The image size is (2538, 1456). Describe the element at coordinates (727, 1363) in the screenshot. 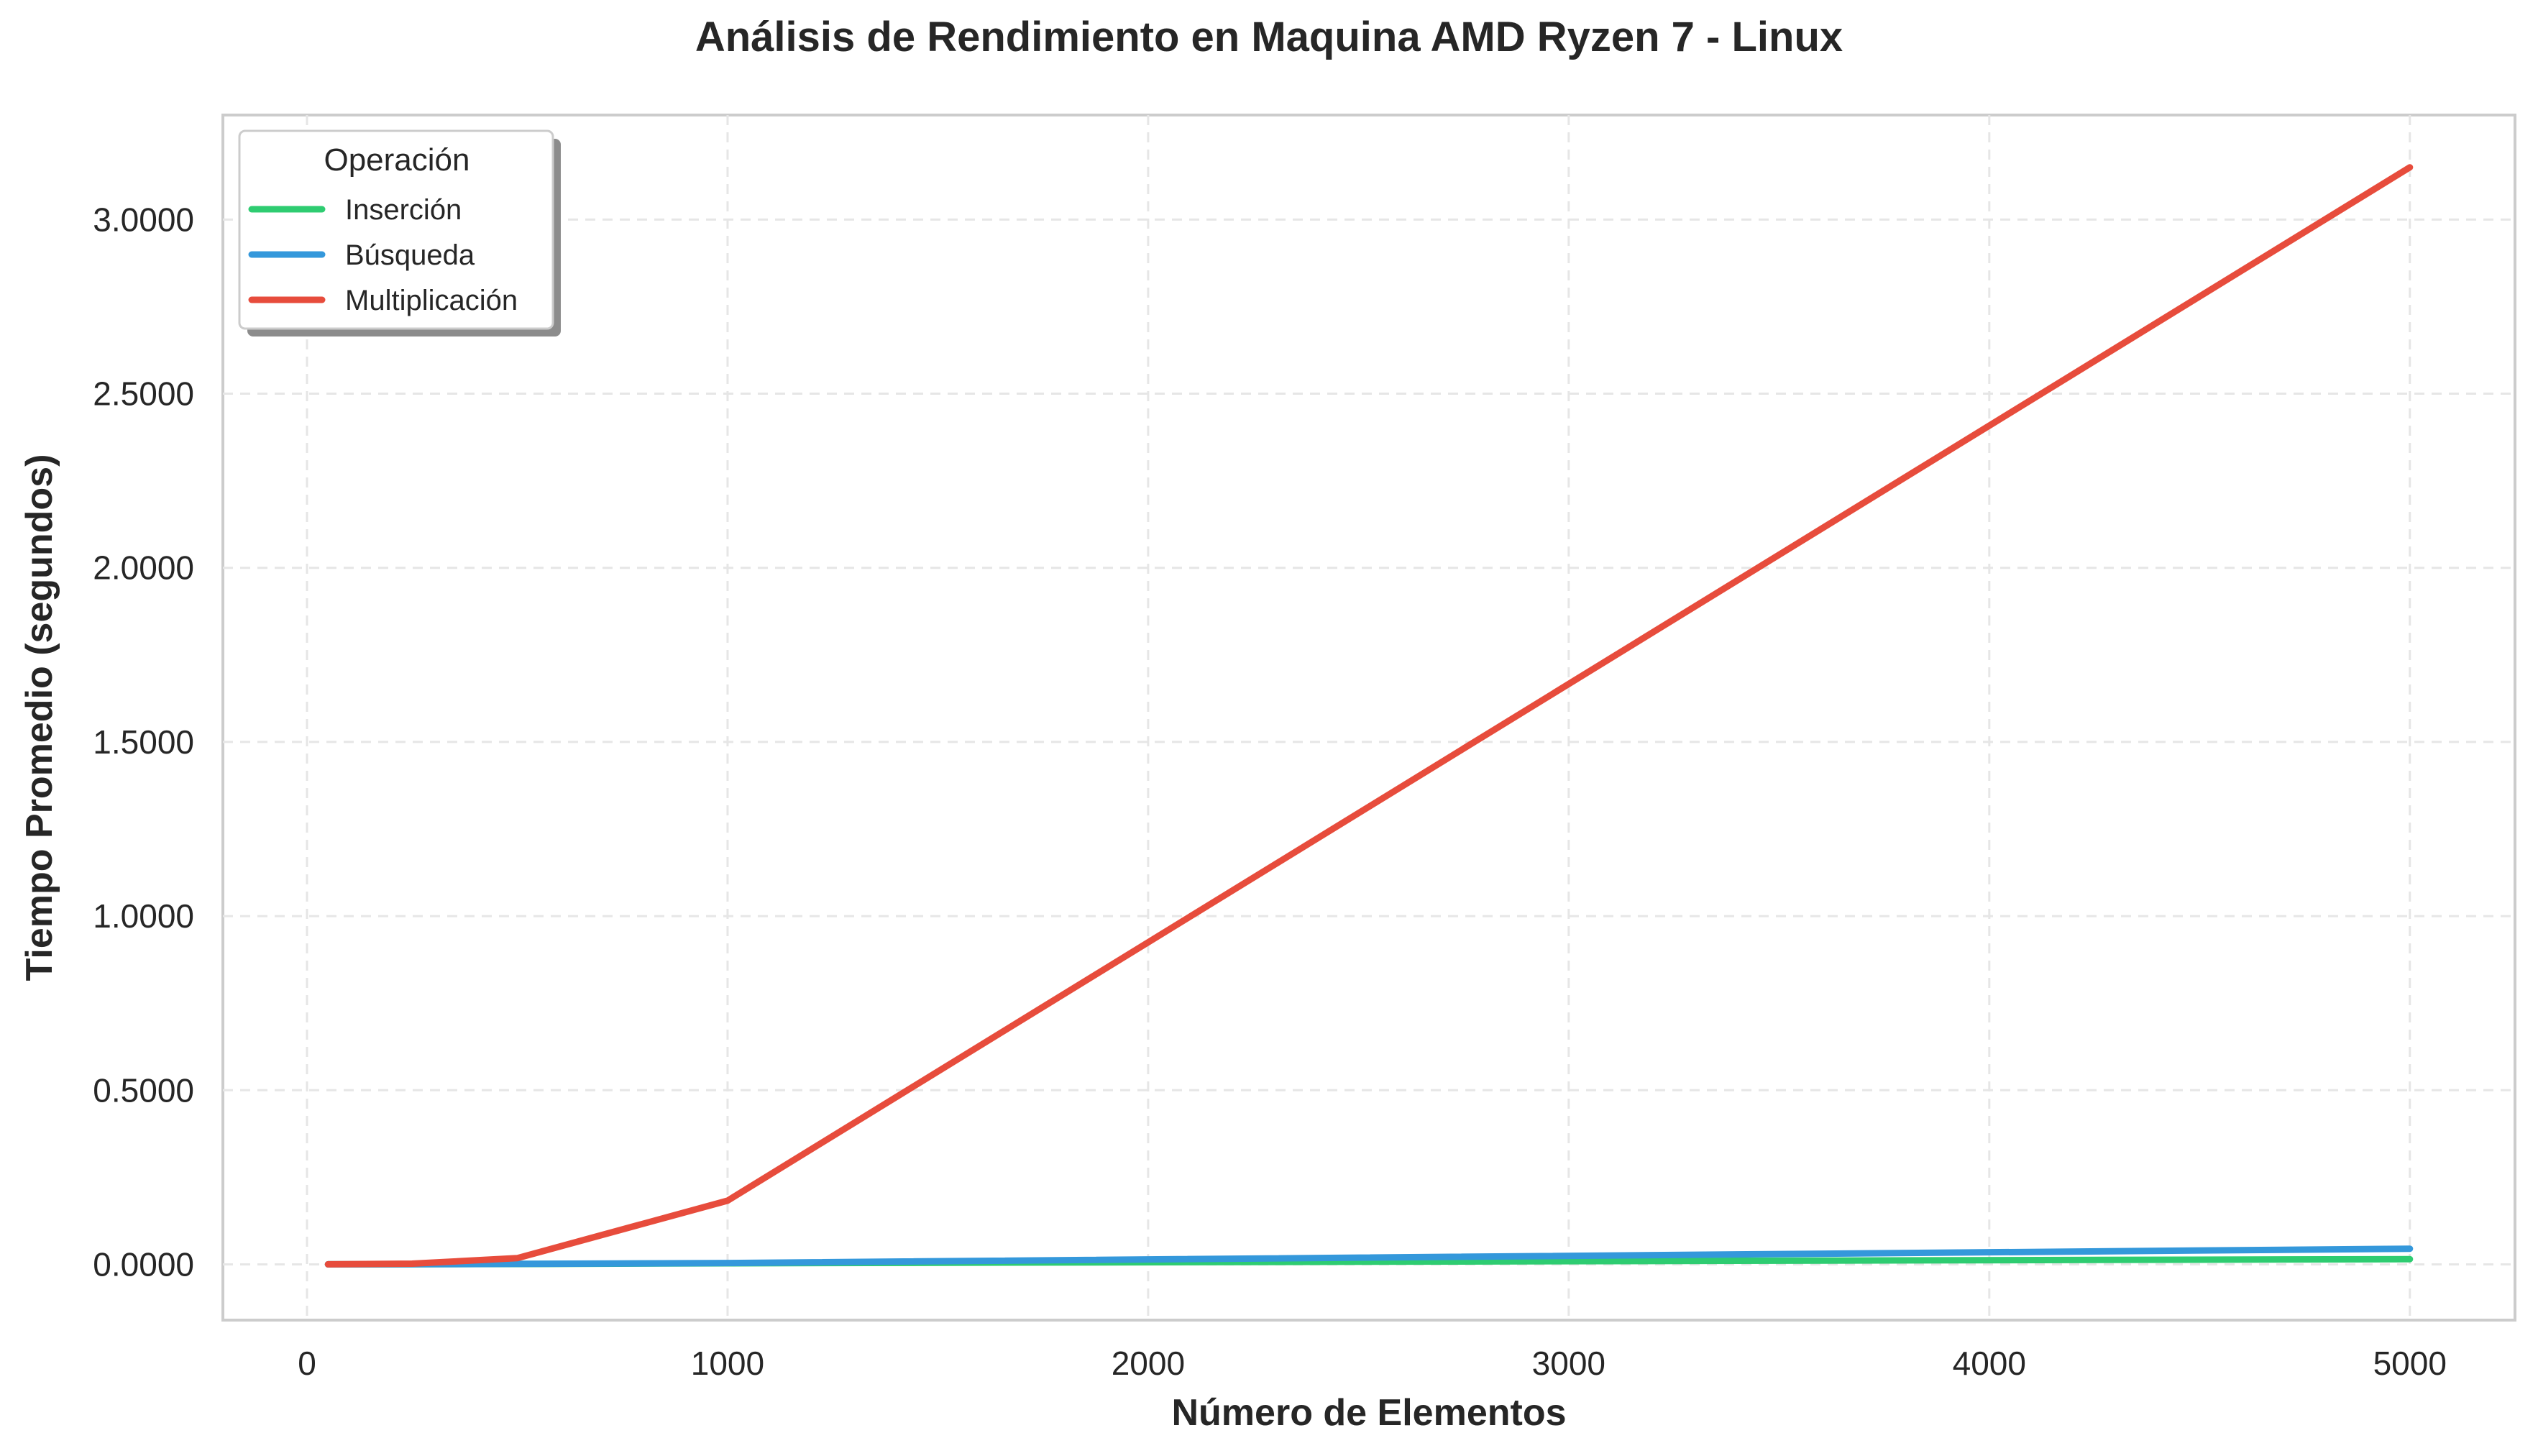

I see `x-tick-label: 1000` at that location.